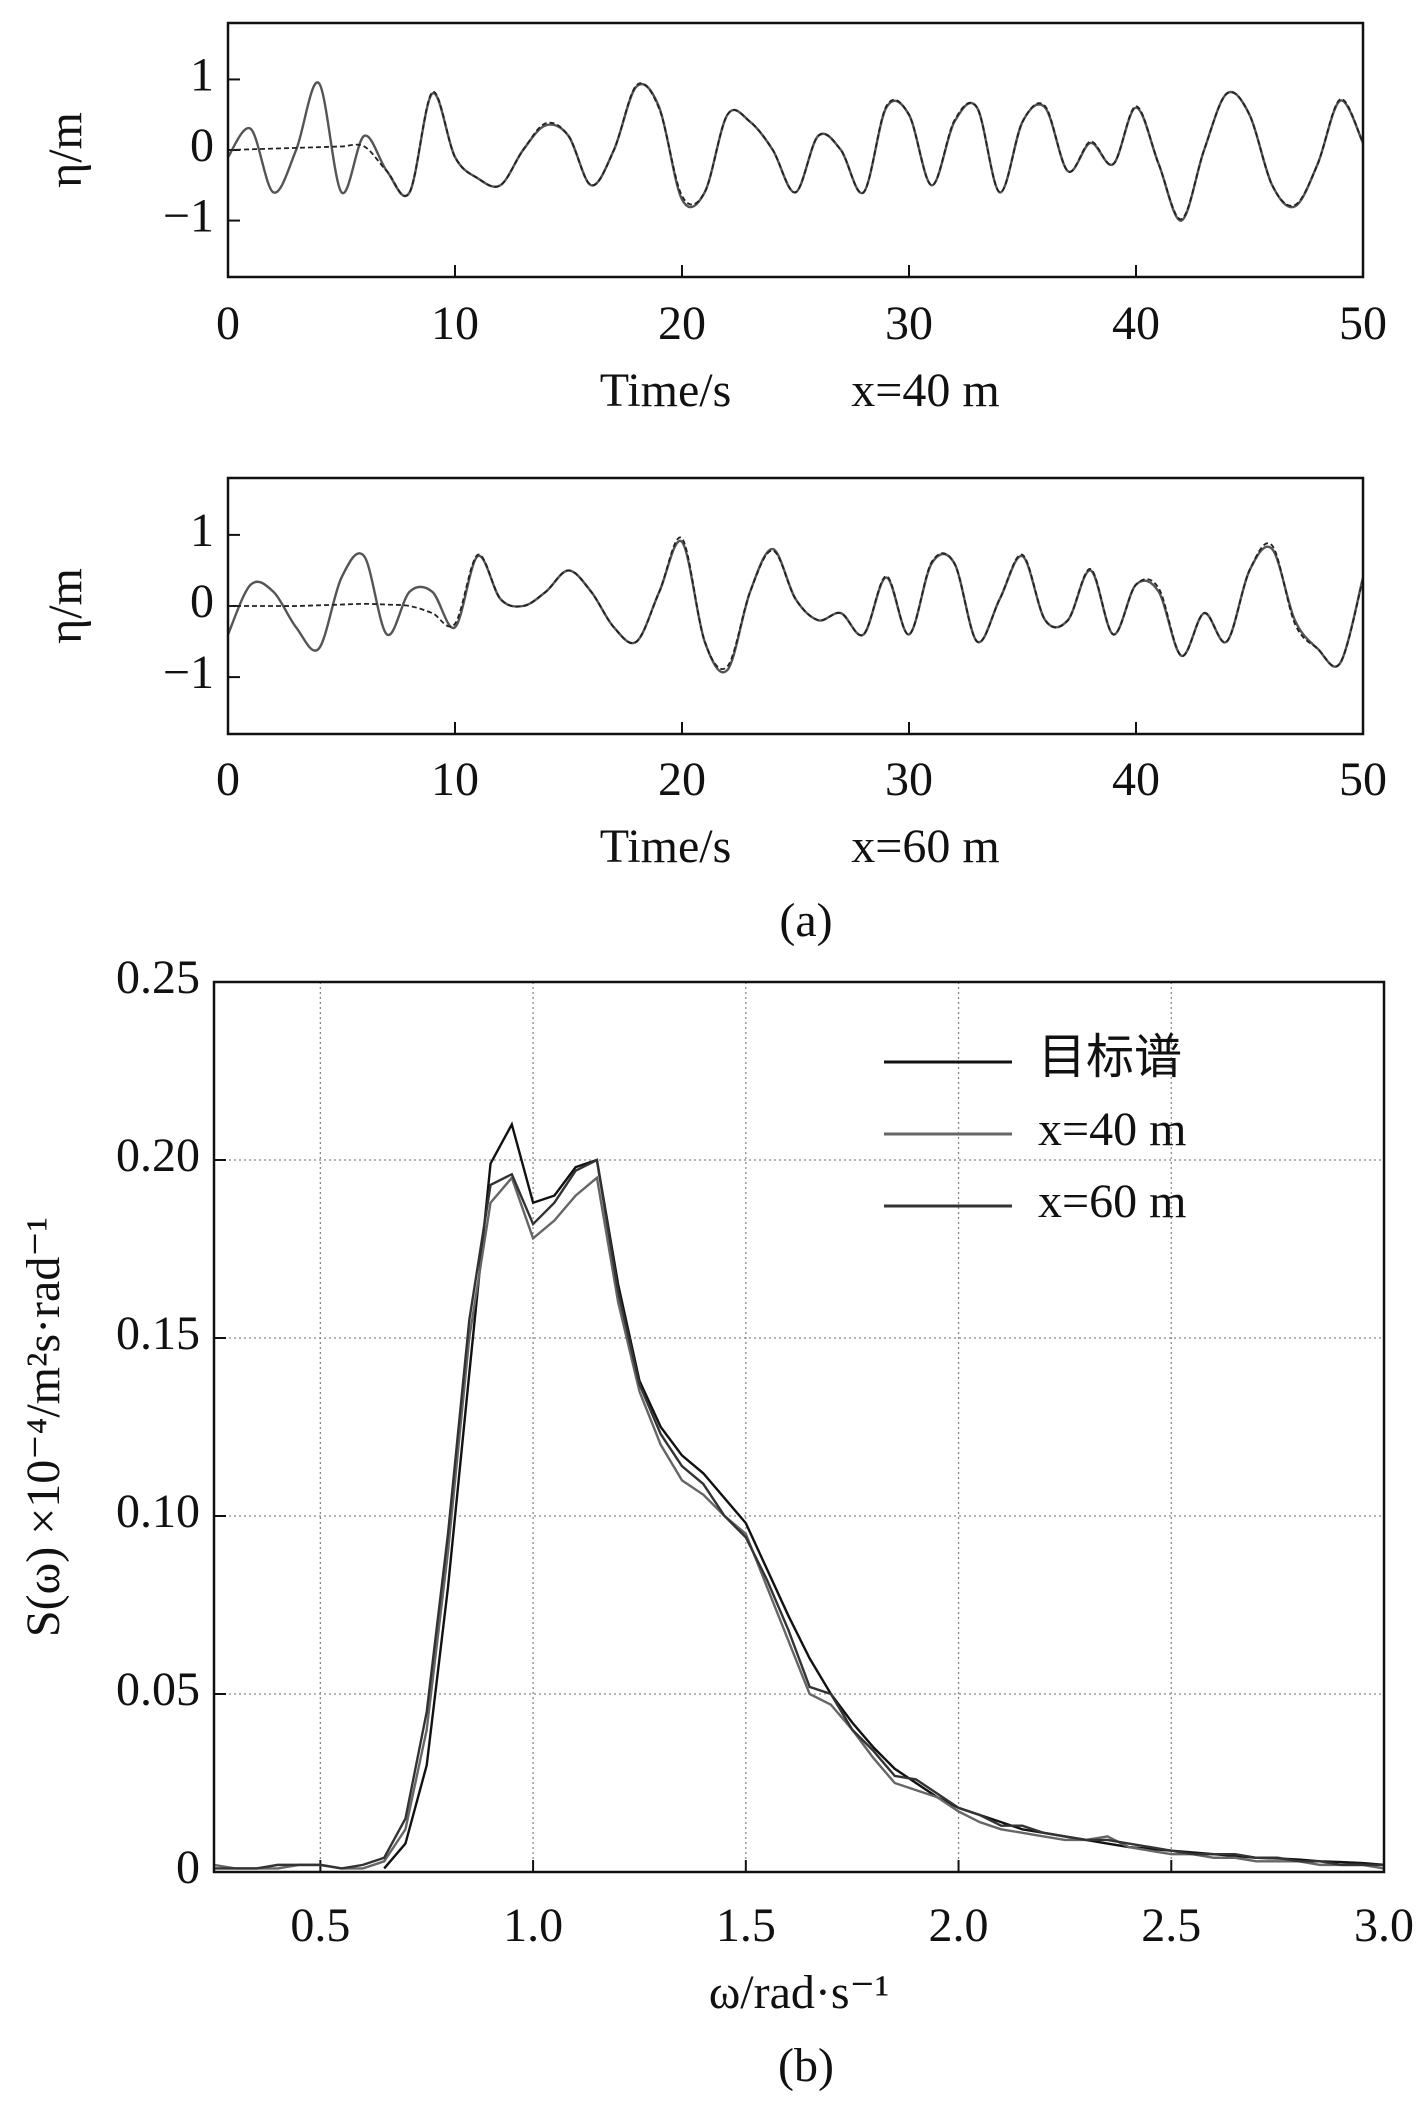 This screenshot has height=2102, width=1417. What do you see at coordinates (158, 1511) in the screenshot?
I see `y-tick-label: 0.10` at bounding box center [158, 1511].